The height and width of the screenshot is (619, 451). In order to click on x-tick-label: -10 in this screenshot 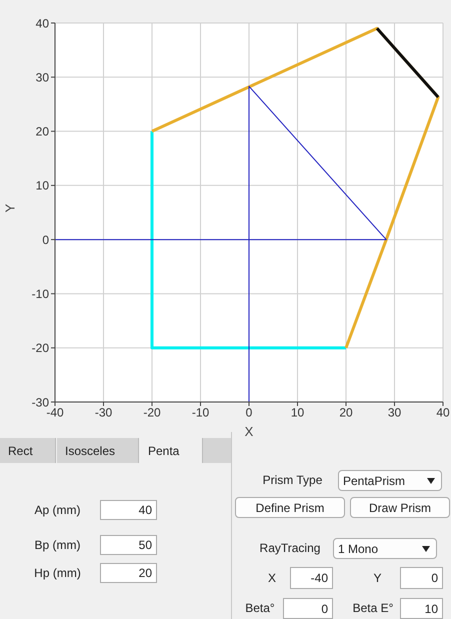, I will do `click(201, 413)`.